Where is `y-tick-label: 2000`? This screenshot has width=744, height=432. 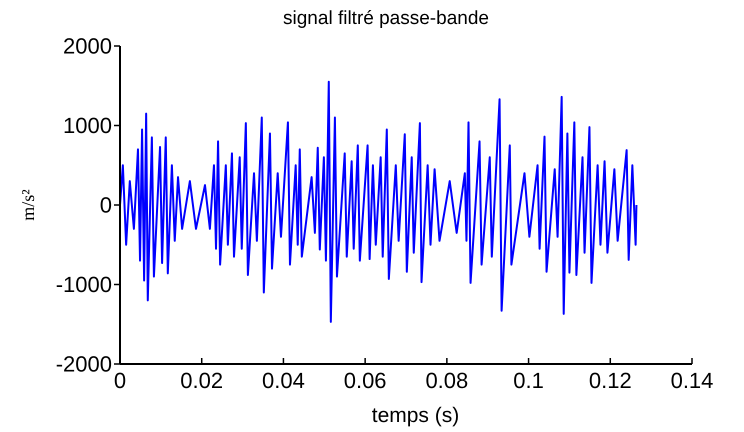
y-tick-label: 2000 is located at coordinates (87, 46).